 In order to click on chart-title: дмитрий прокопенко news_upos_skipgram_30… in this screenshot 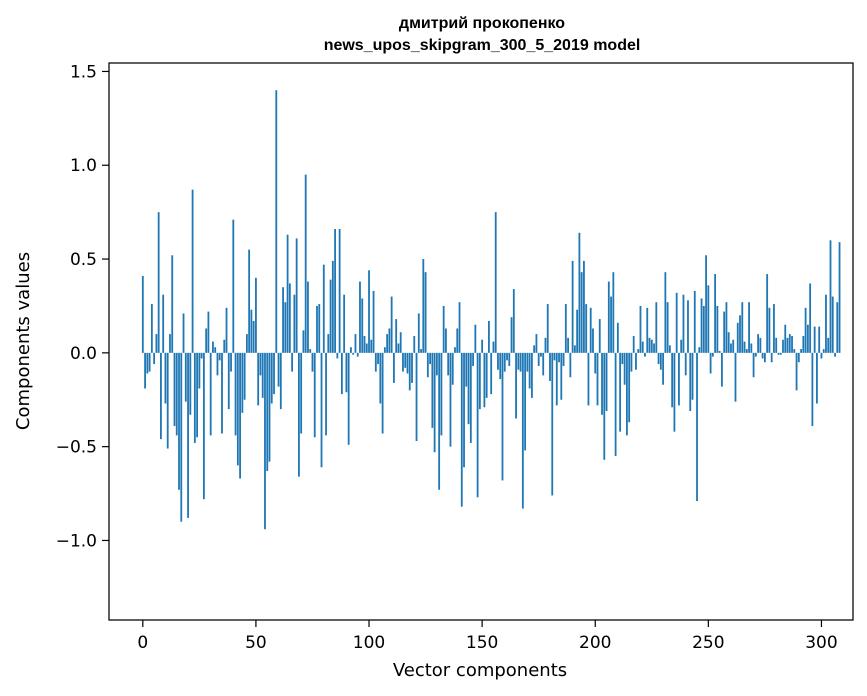, I will do `click(482, 34)`.